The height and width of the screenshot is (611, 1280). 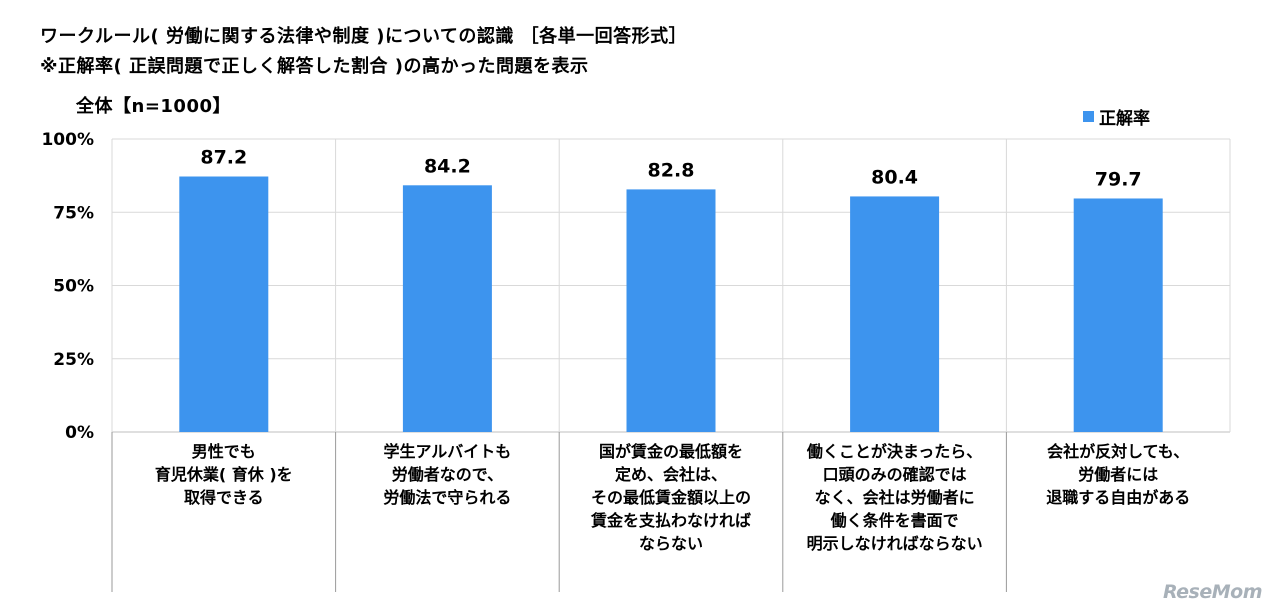 What do you see at coordinates (1118, 497) in the screenshot?
I see `category-label-line: 退職する自由がある` at bounding box center [1118, 497].